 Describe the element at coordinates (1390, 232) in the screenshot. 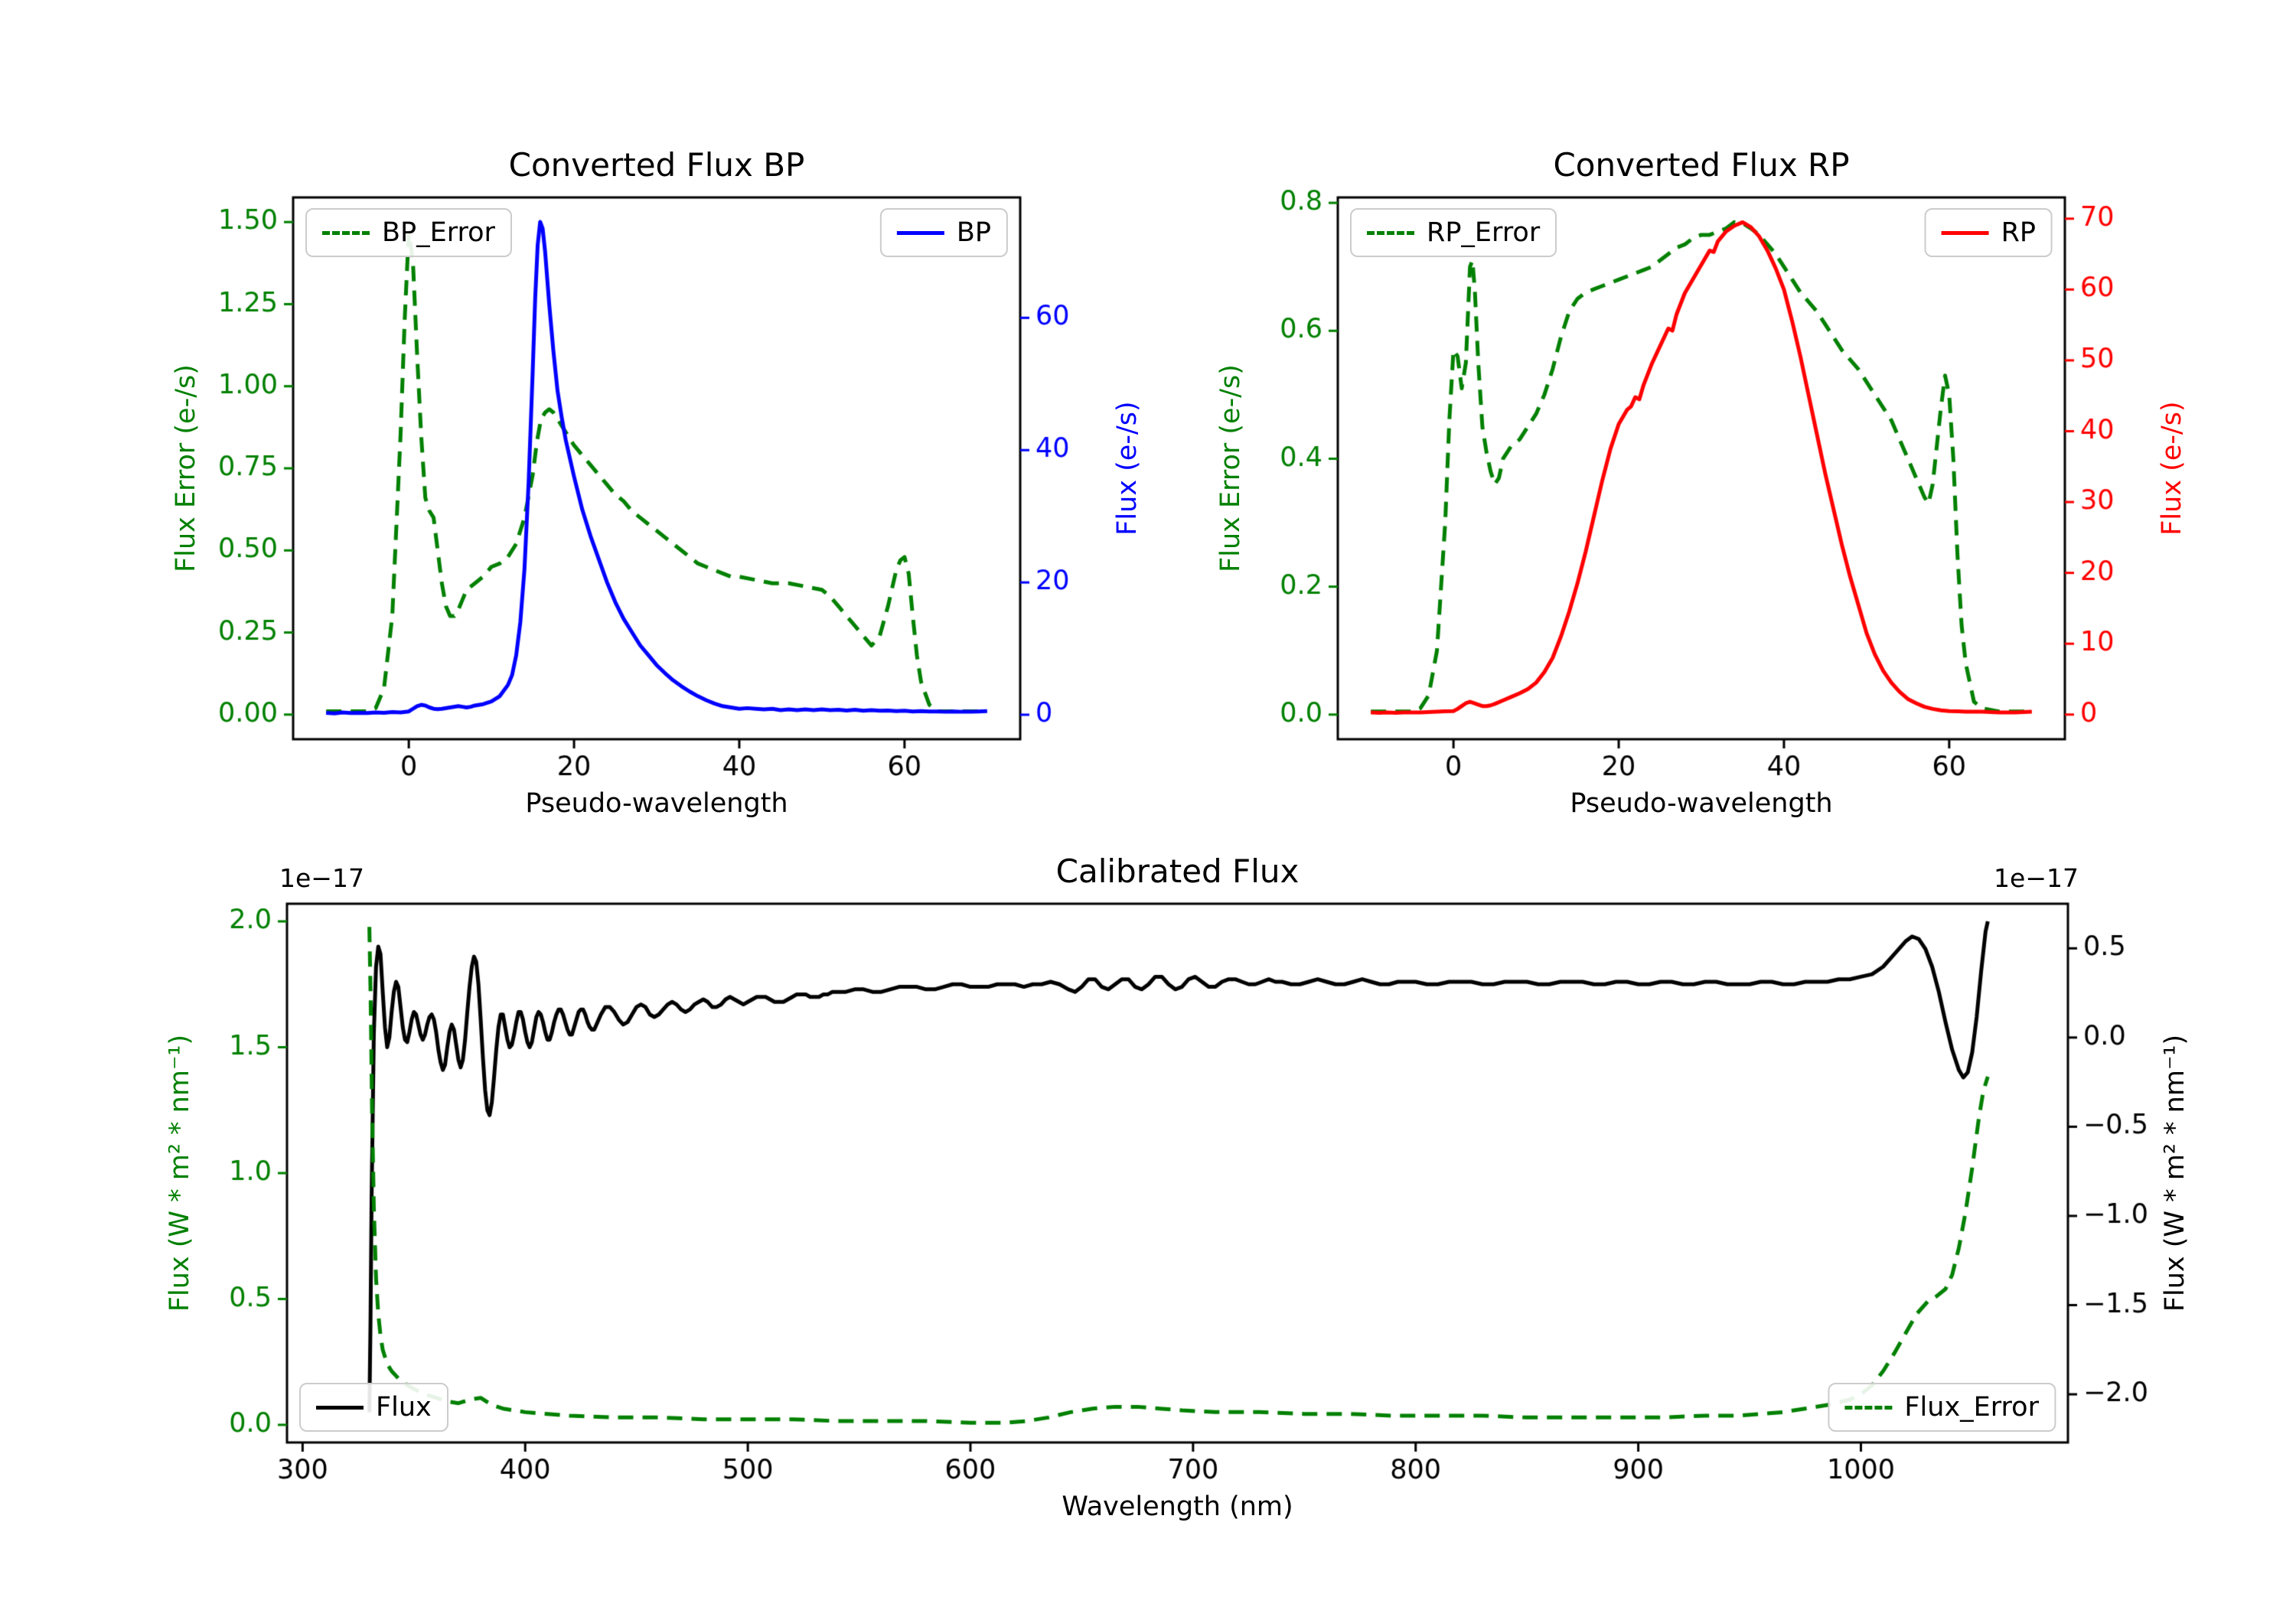

I see `rp-error-legend-line` at that location.